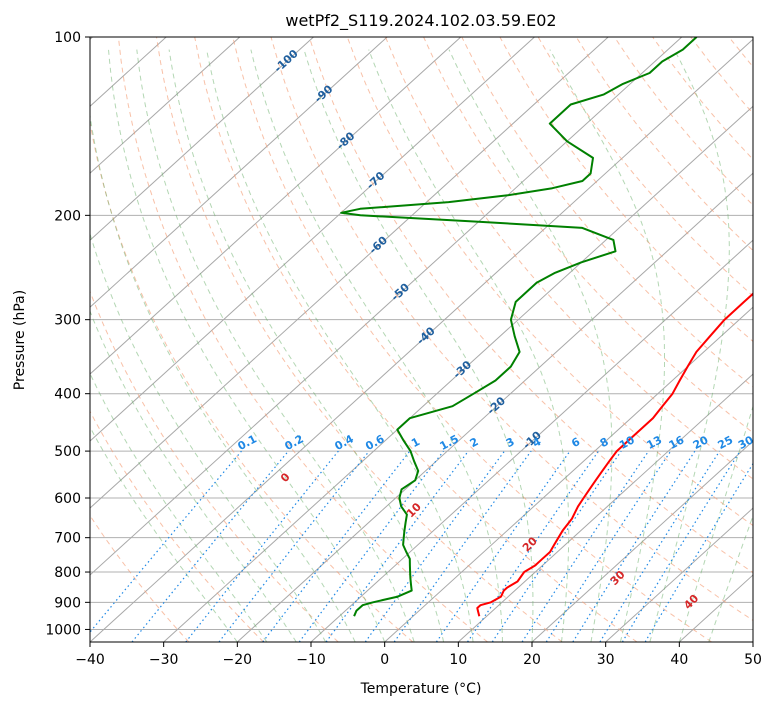 The image size is (775, 708). I want to click on y-tick-label: 600, so click(67, 499).